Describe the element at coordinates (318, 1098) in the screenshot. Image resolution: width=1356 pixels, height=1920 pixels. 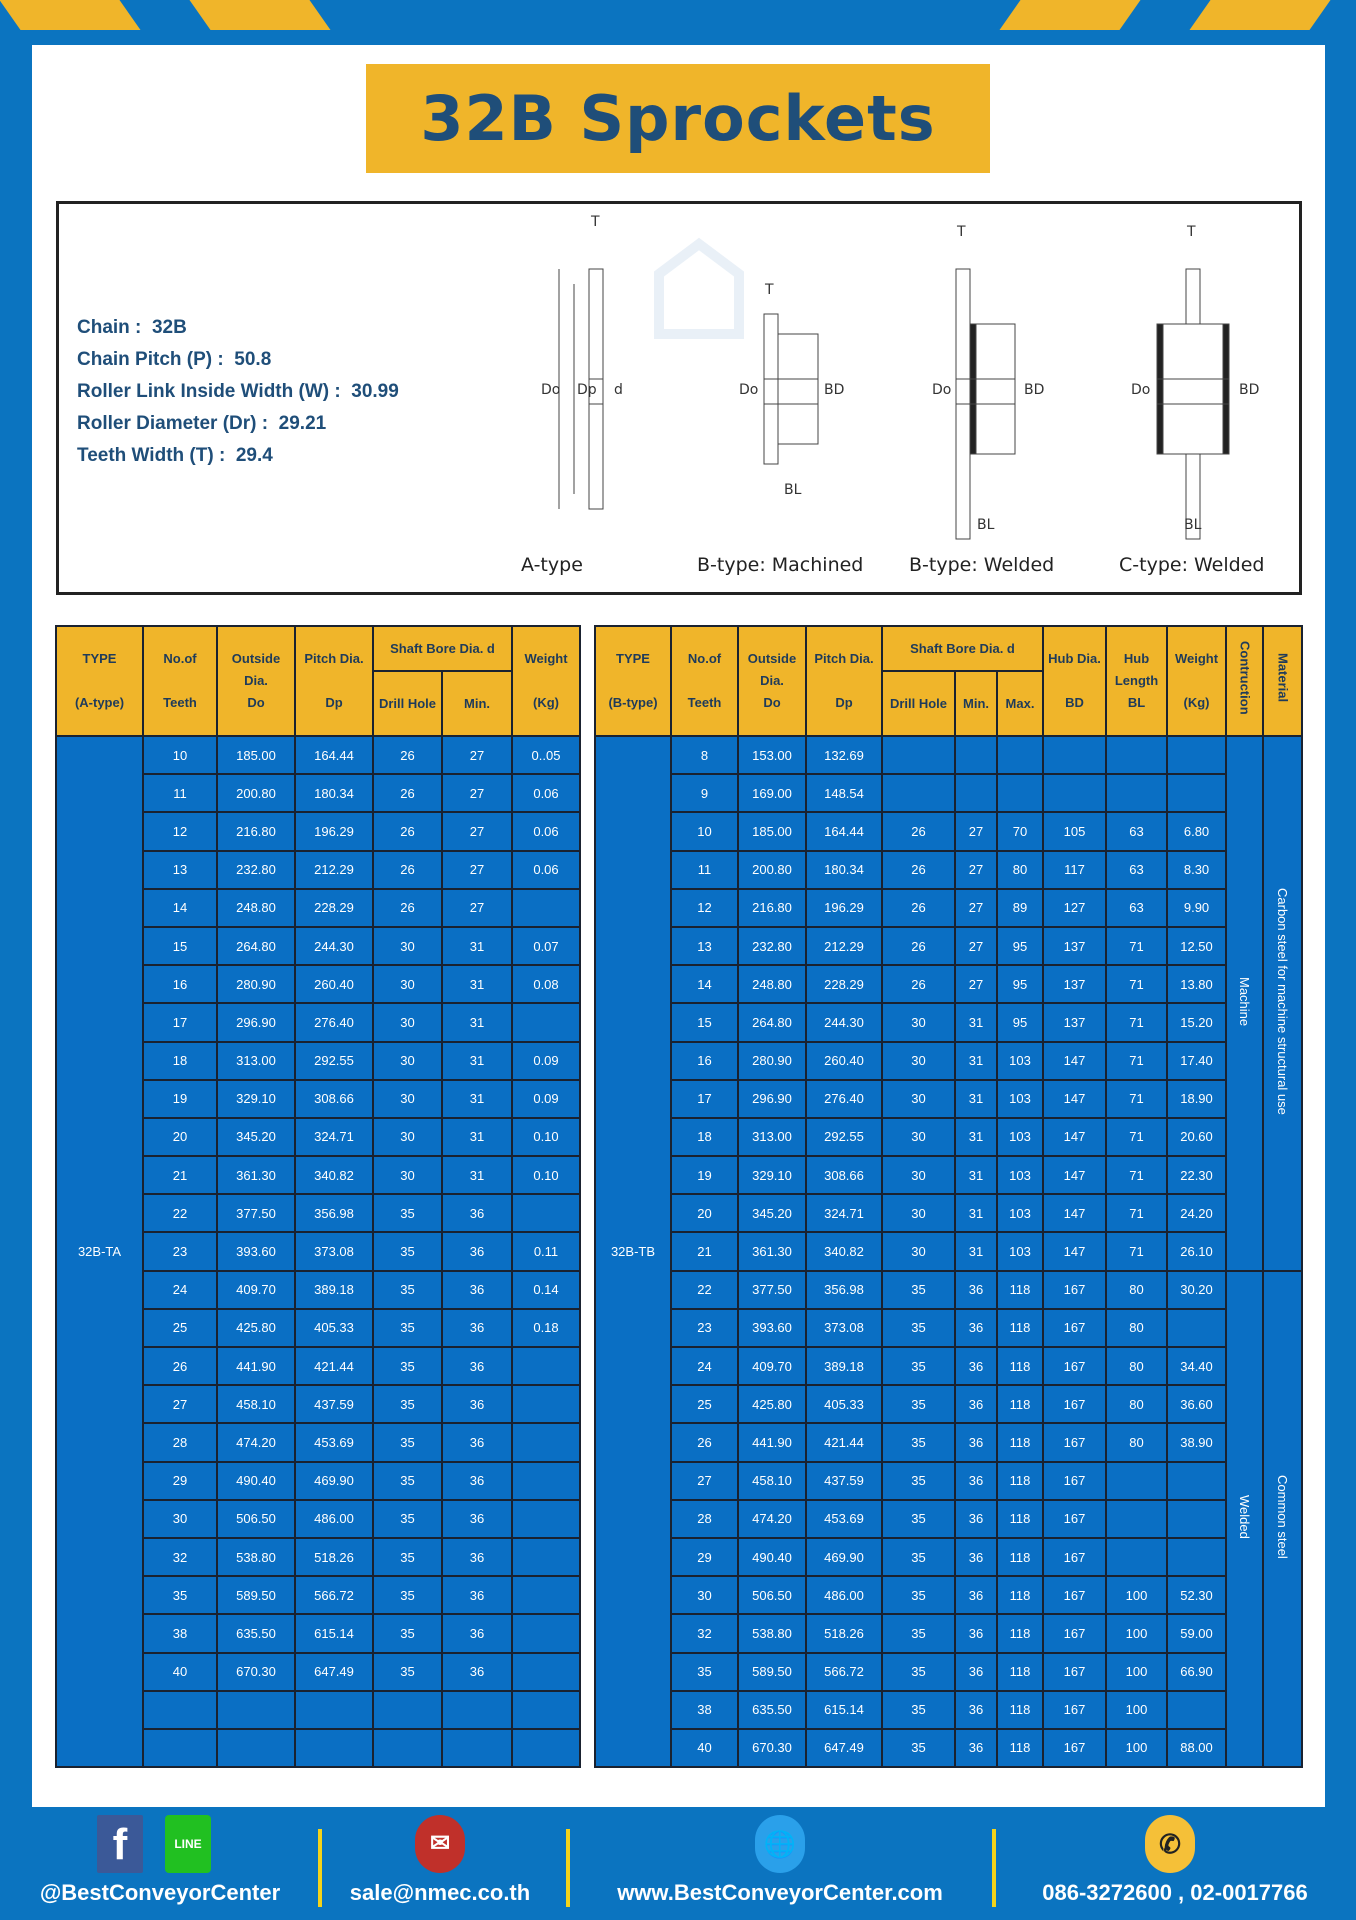
I see `table-row: 19 329.10 308.66 30 31 0.09` at that location.